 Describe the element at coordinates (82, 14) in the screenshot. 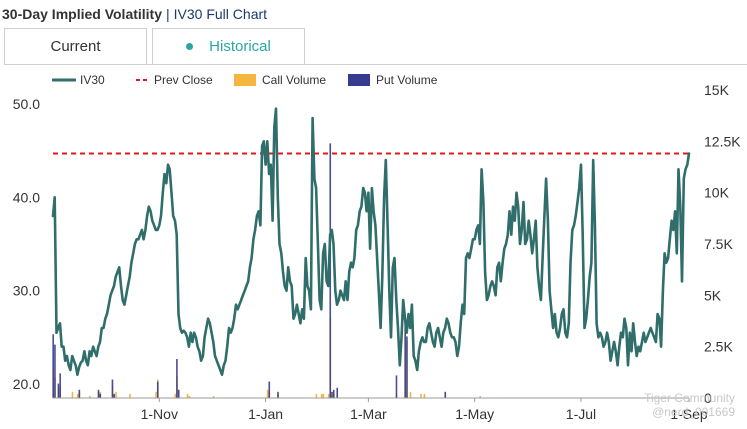

I see `chart-title: 30-Day Implied Volatility` at that location.